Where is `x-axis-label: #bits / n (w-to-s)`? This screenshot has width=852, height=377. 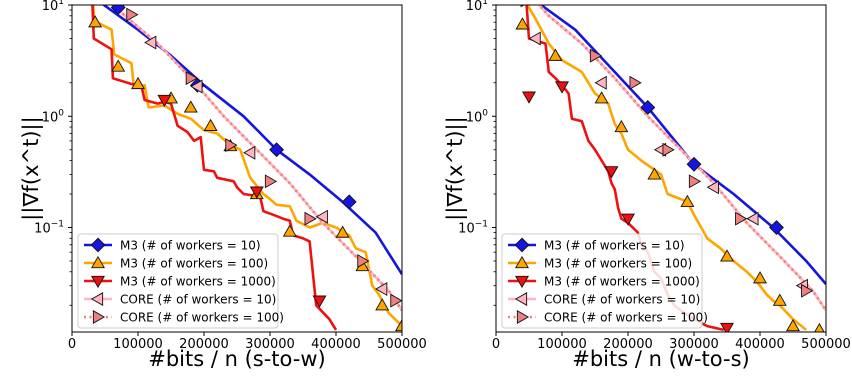 x-axis-label: #bits / n (w-to-s) is located at coordinates (660, 359).